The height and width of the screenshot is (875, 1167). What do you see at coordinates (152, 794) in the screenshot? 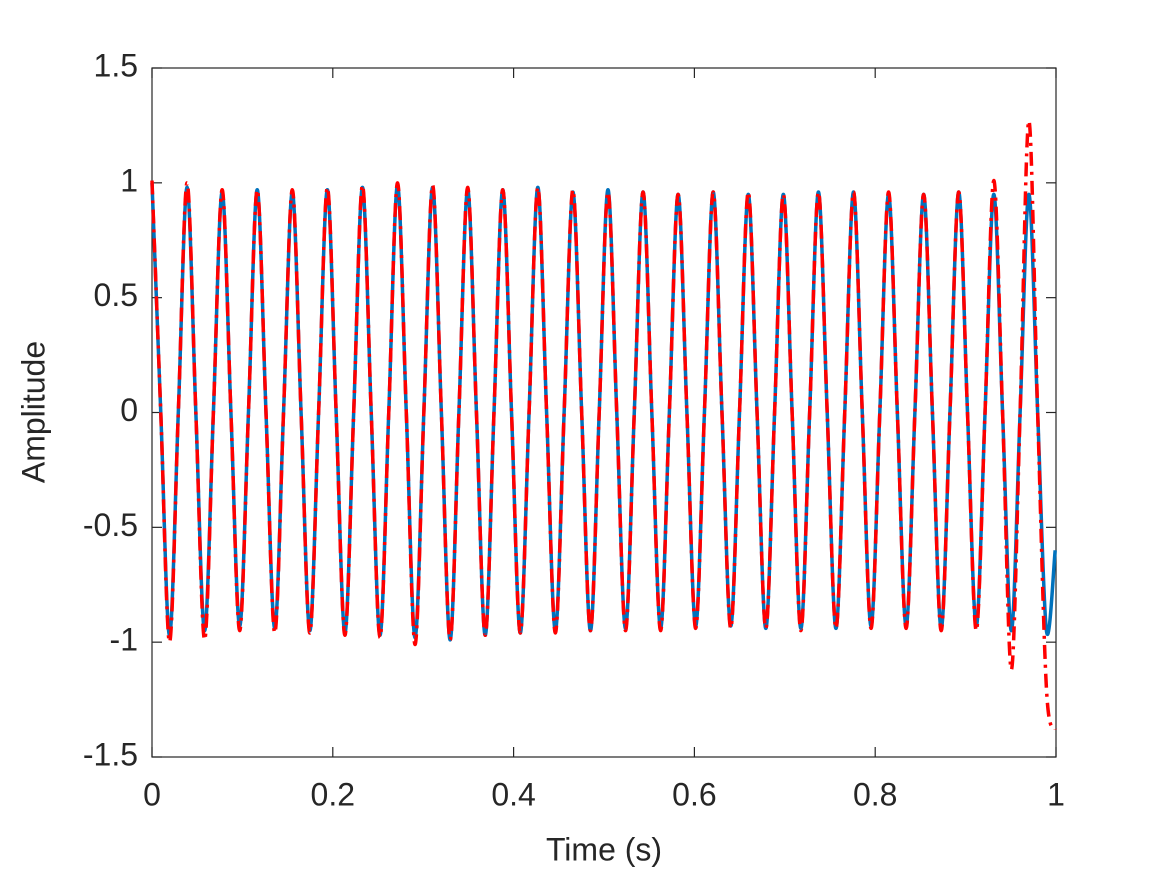
I see `x-tick-label: 0` at bounding box center [152, 794].